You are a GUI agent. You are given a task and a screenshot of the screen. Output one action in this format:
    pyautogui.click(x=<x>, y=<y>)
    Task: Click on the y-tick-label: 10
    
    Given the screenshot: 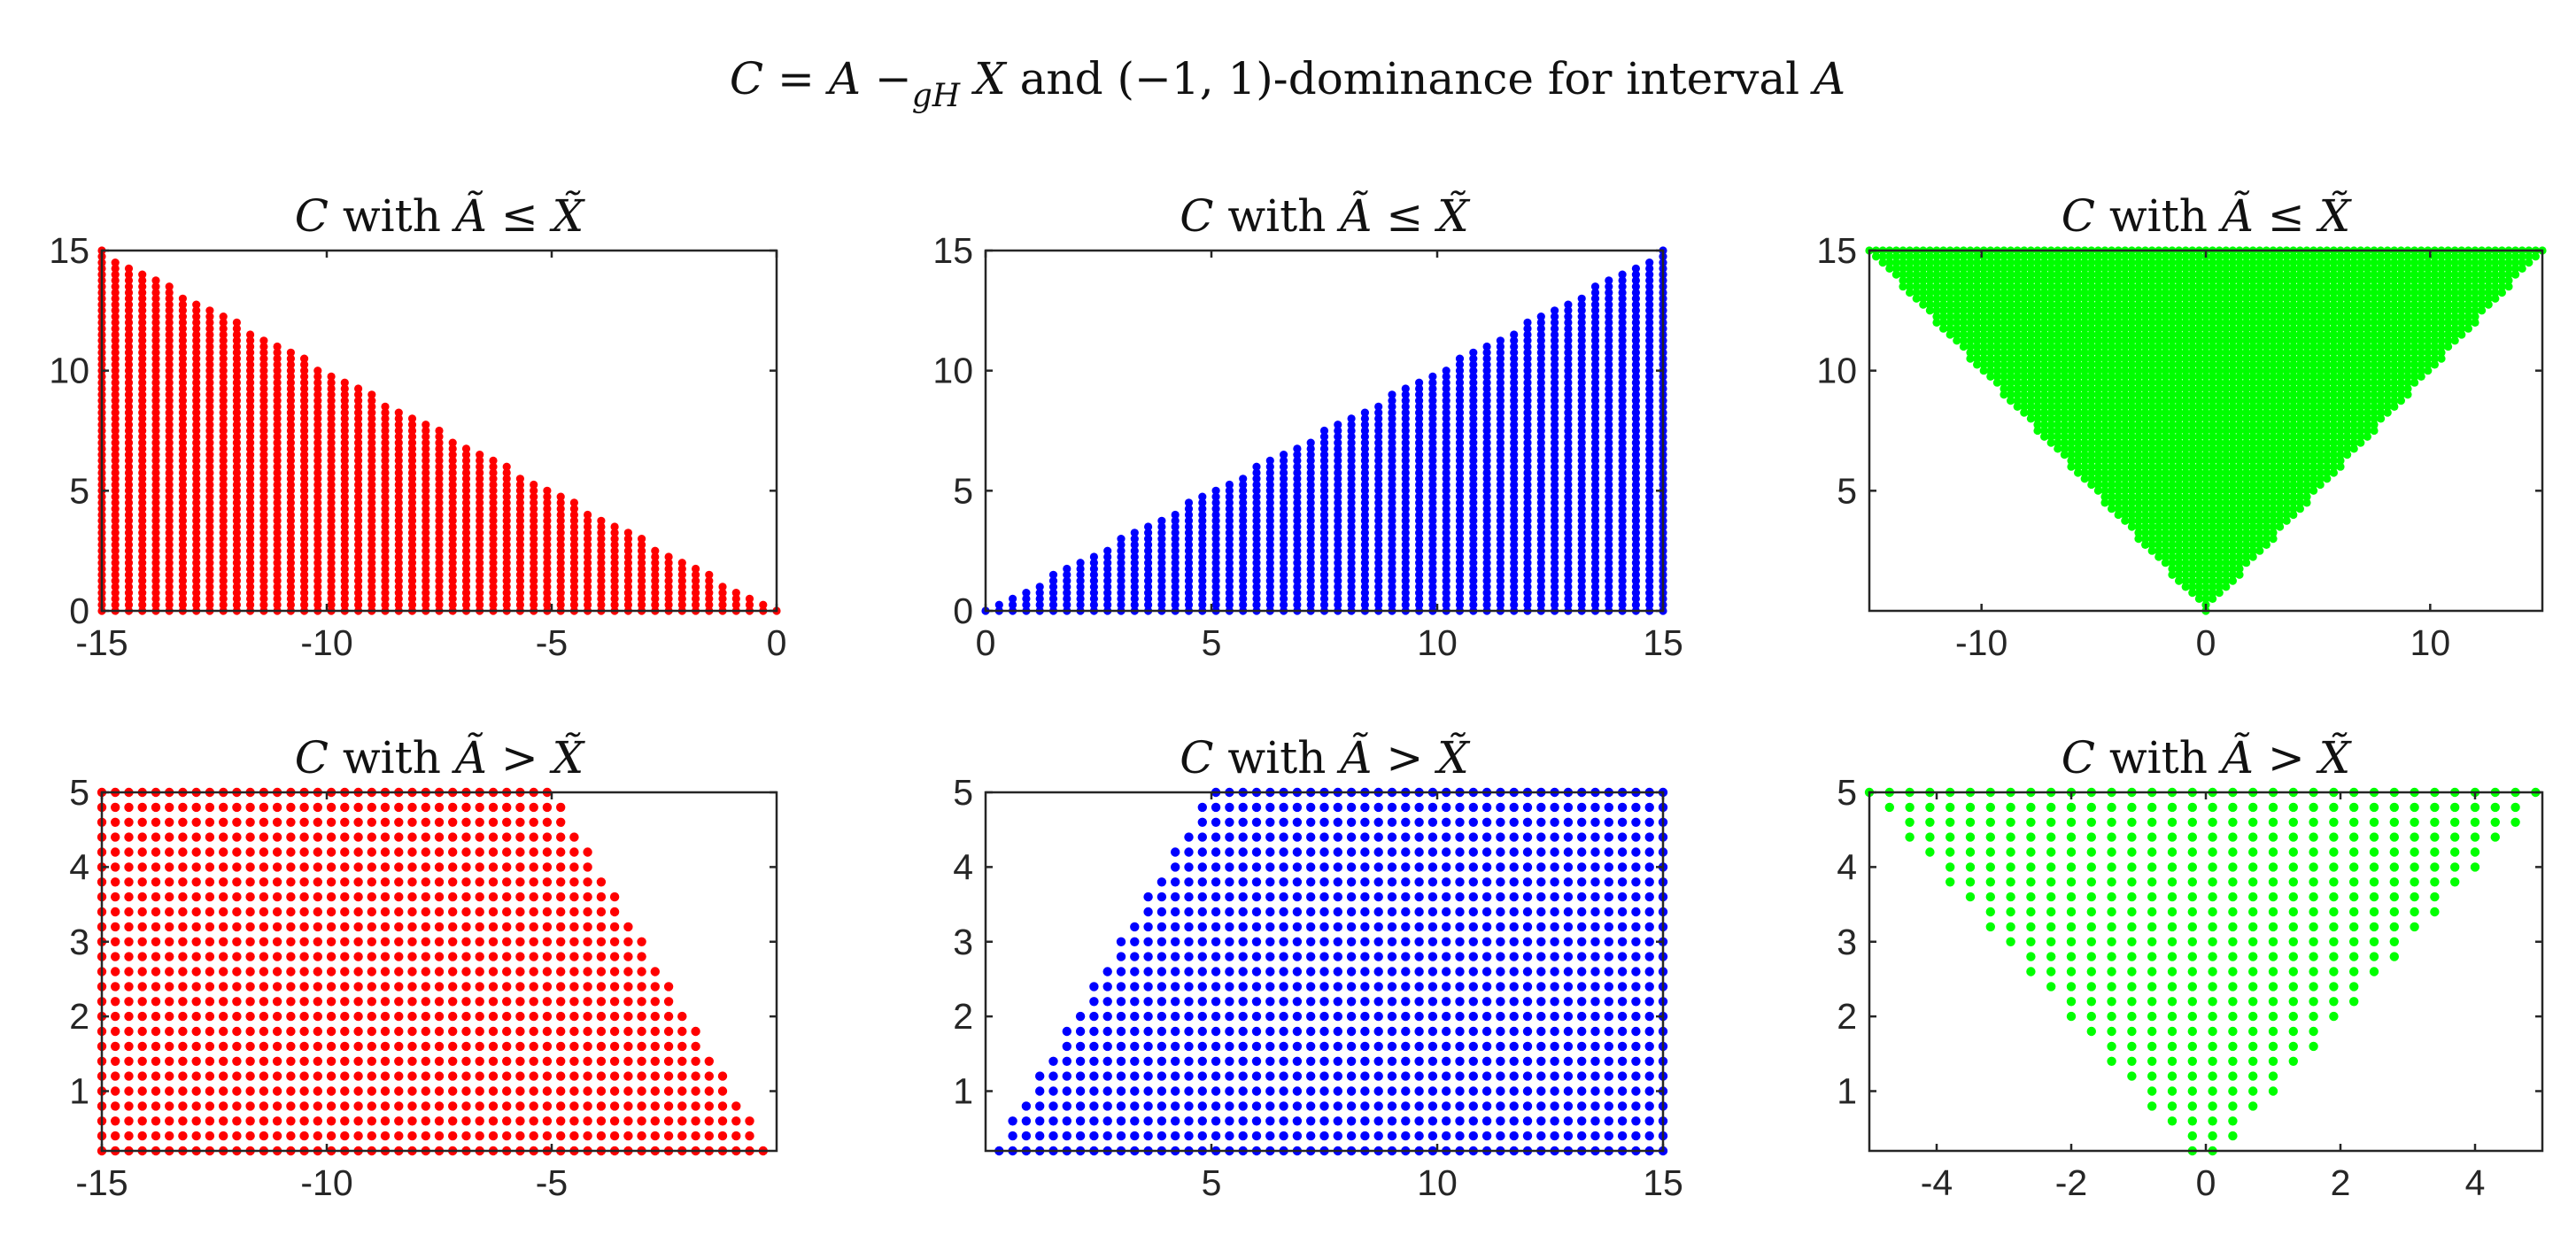 What is the action you would take?
    pyautogui.click(x=69, y=371)
    